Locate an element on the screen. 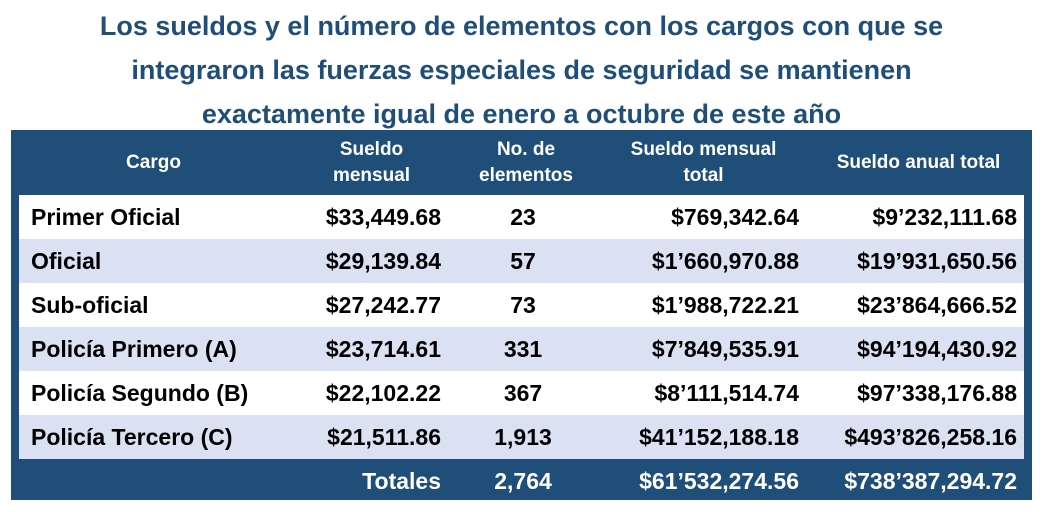 The image size is (1043, 512). cell-cargo: Policía Tercero (C) is located at coordinates (132, 437).